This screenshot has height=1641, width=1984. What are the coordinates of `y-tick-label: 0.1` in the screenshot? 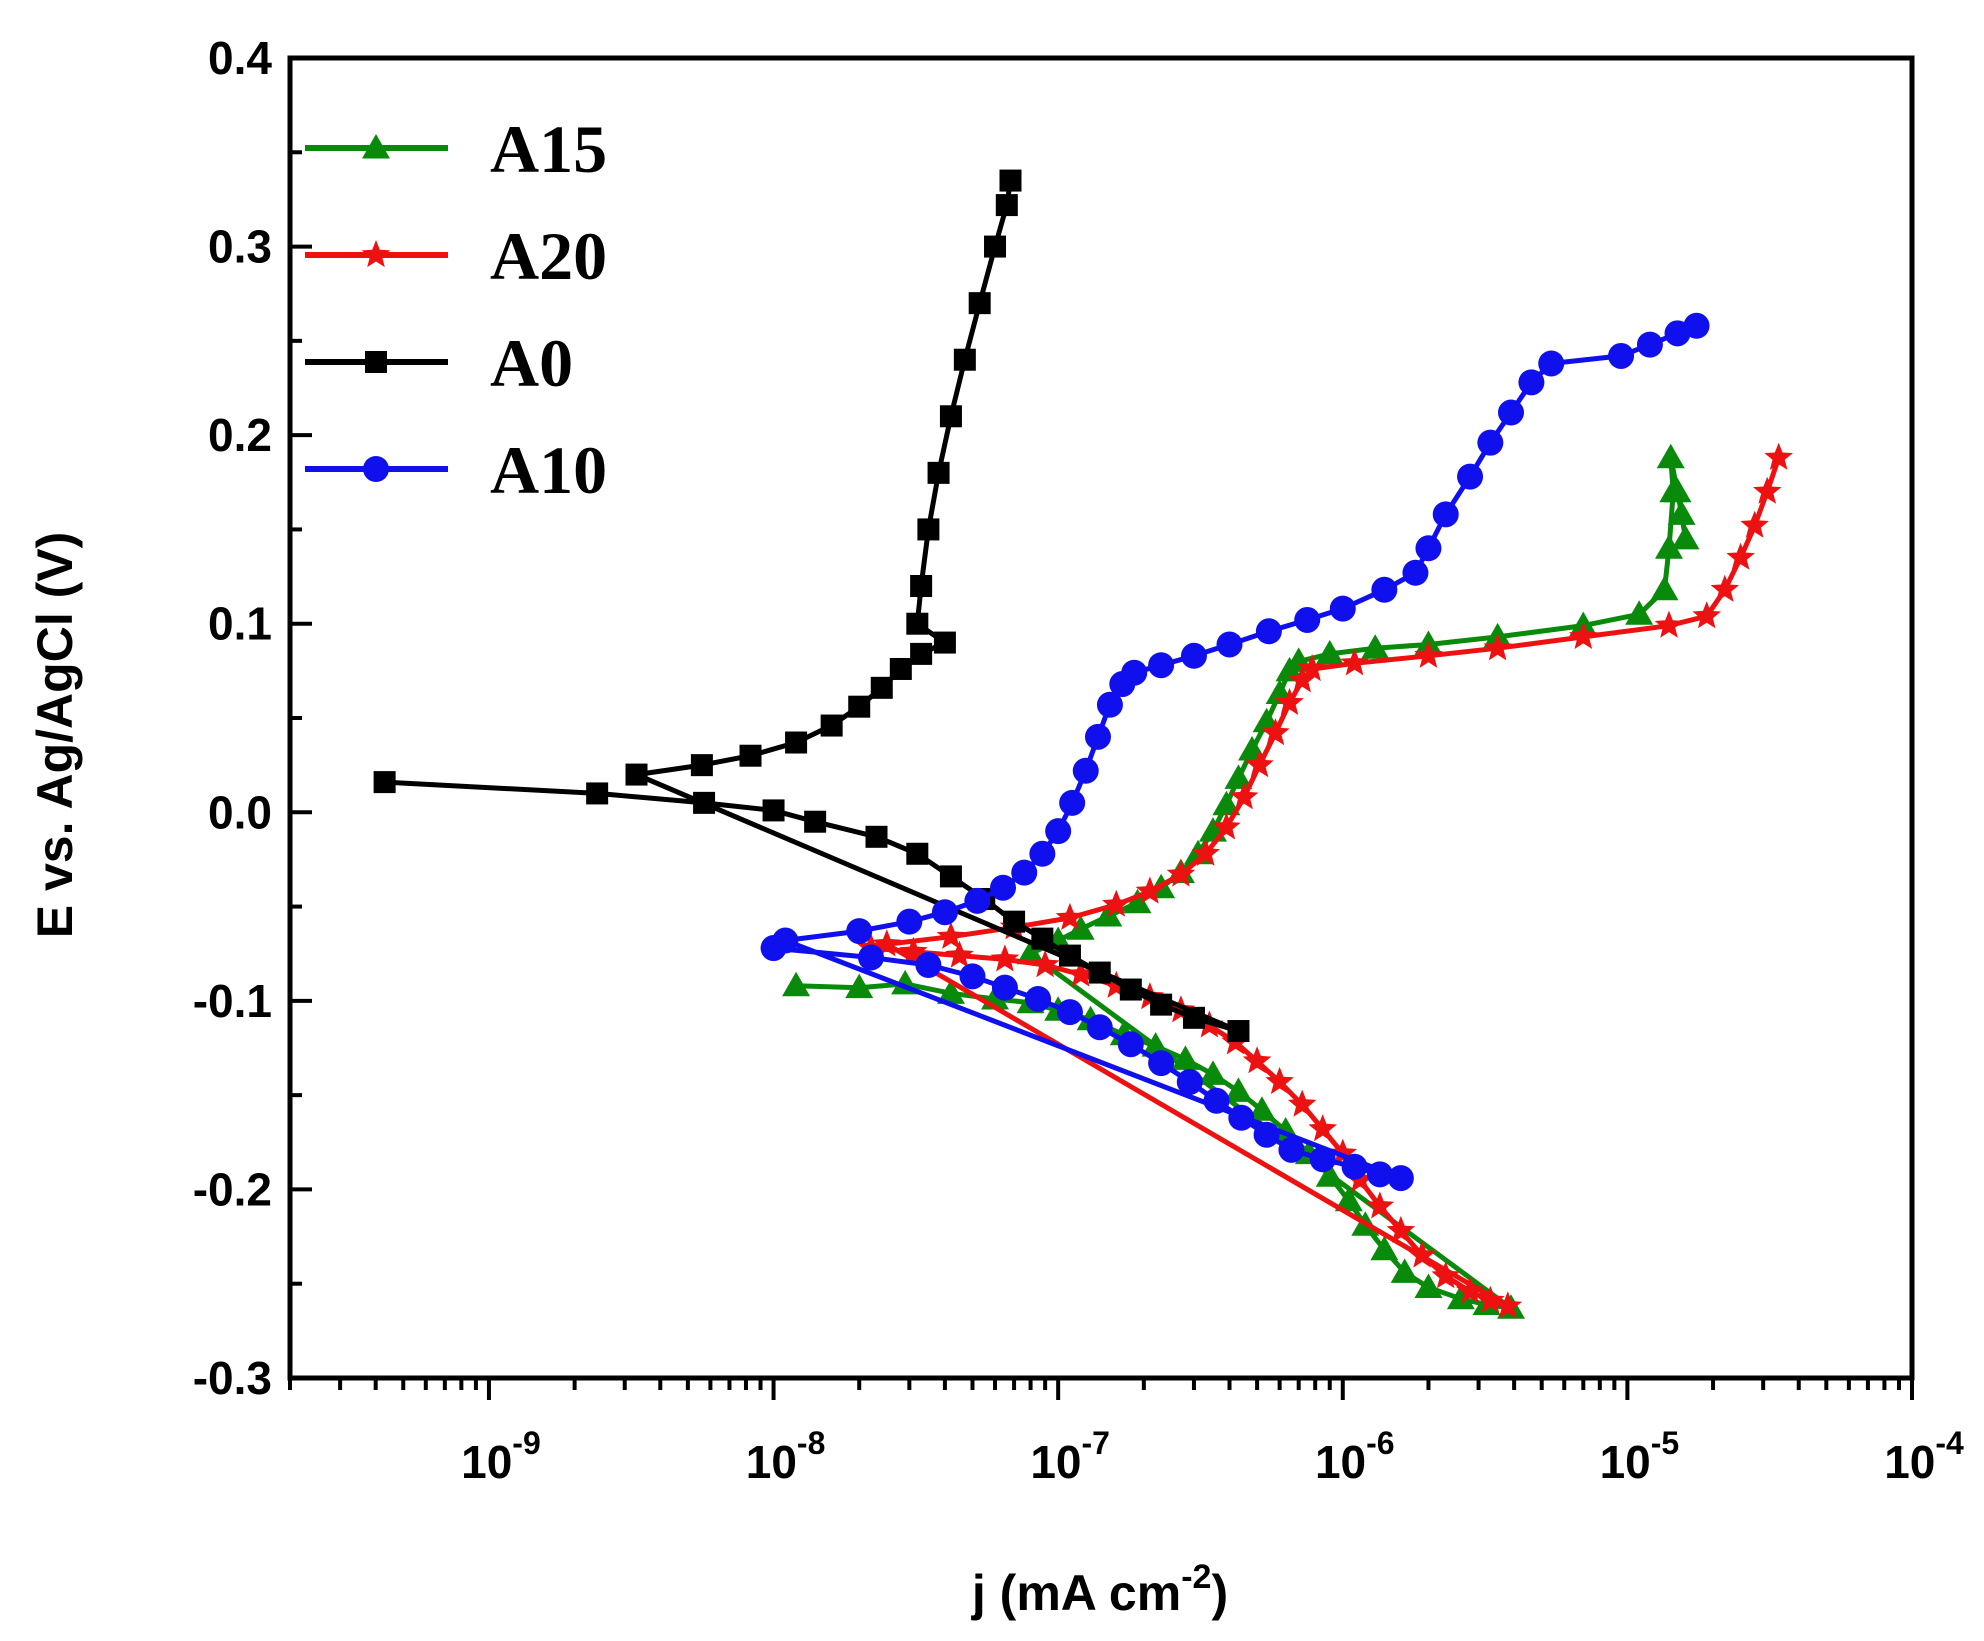 It's located at (240, 624).